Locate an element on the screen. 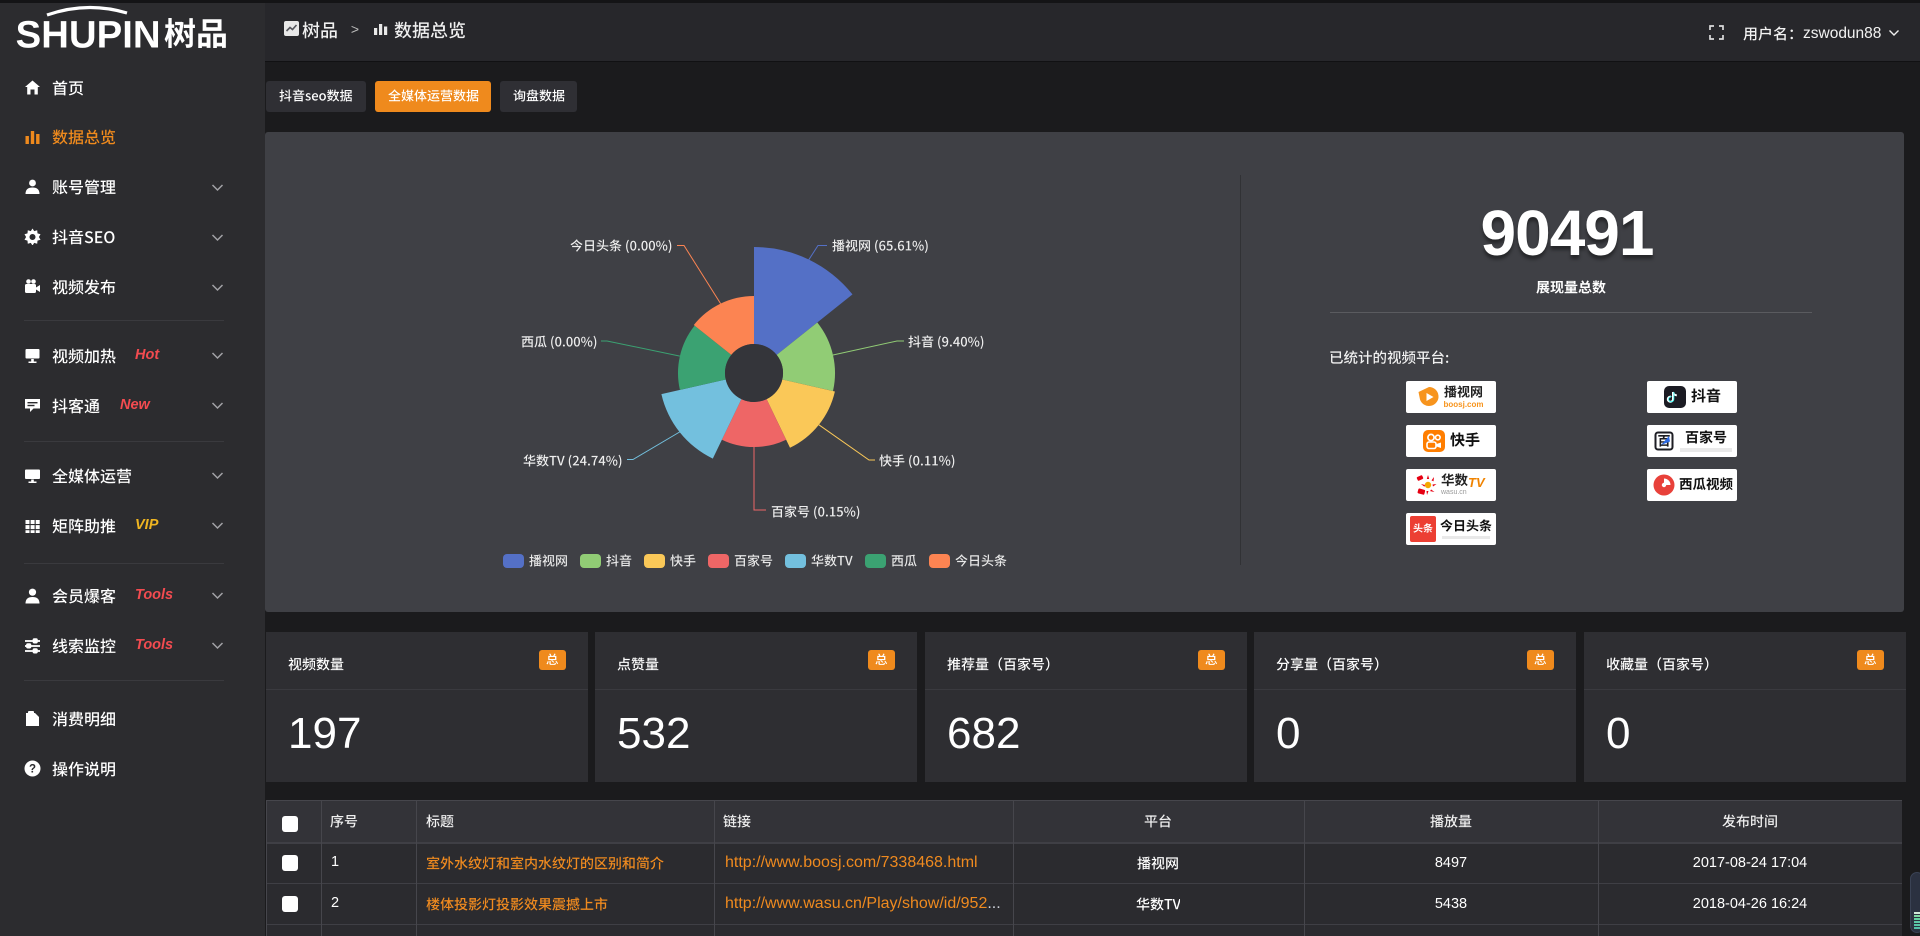 The width and height of the screenshot is (1920, 936). svg-text: TV is located at coordinates (1477, 482).